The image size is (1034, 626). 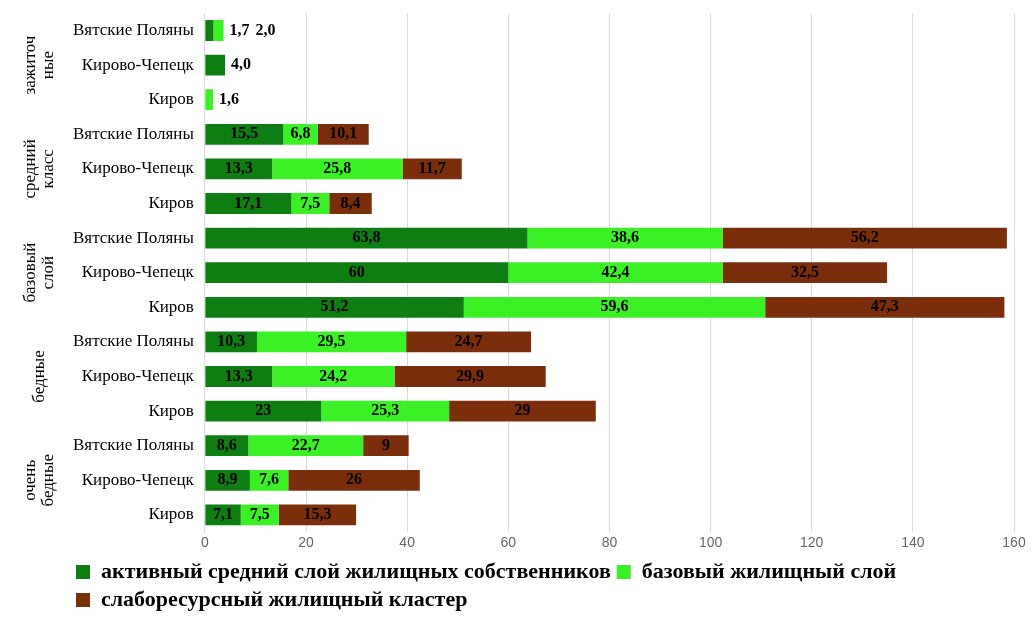 What do you see at coordinates (39, 65) in the screenshot?
I see `text: зажиточ ные` at bounding box center [39, 65].